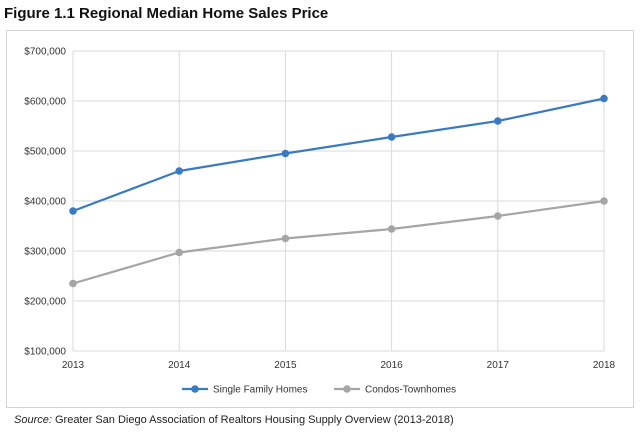 The height and width of the screenshot is (436, 640). What do you see at coordinates (604, 365) in the screenshot?
I see `x-tick-label: 2018` at bounding box center [604, 365].